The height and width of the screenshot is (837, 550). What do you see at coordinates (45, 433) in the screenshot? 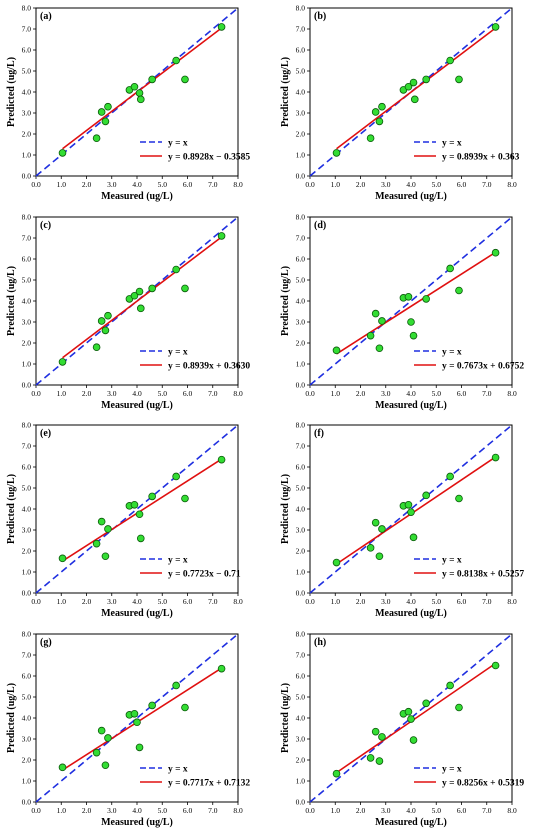
I see `panel-label: (e)` at bounding box center [45, 433].